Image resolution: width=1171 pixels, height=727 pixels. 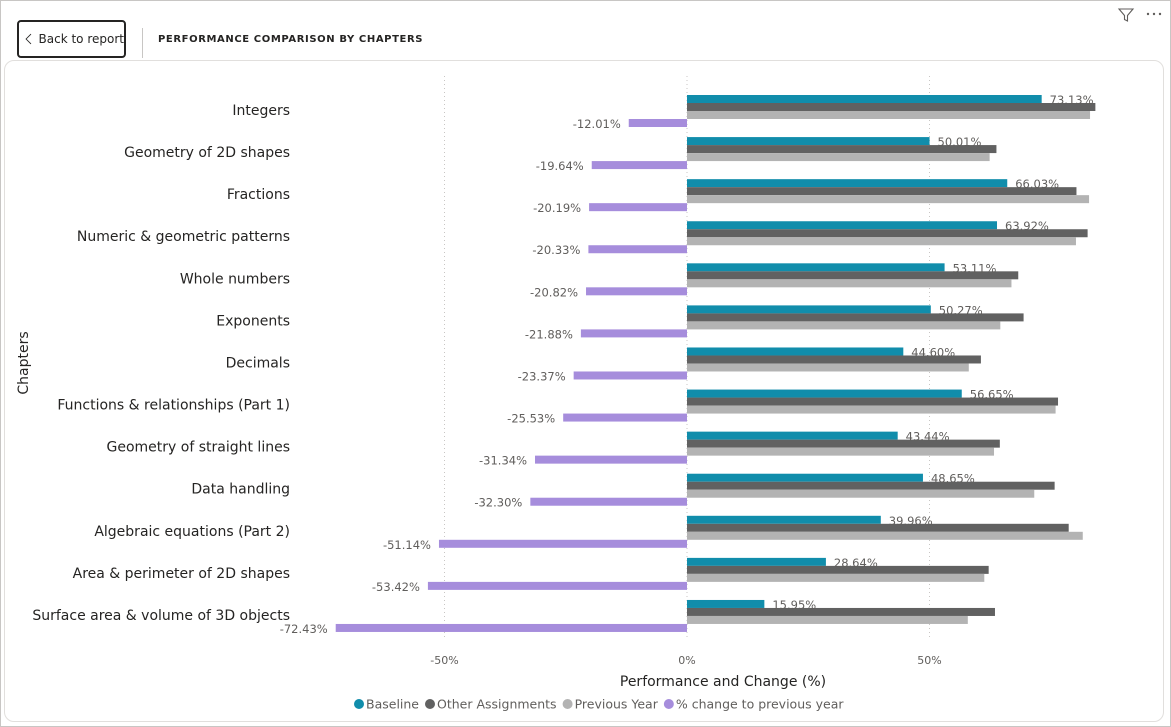 I want to click on change-data-label: -12.01%, so click(x=597, y=124).